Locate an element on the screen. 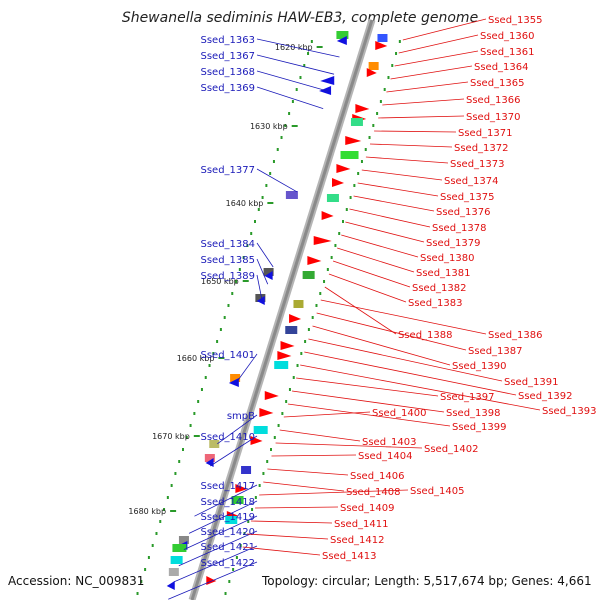 This screenshot has width=600, height=600. right-gene-label: Ssed_1405 is located at coordinates (437, 491).